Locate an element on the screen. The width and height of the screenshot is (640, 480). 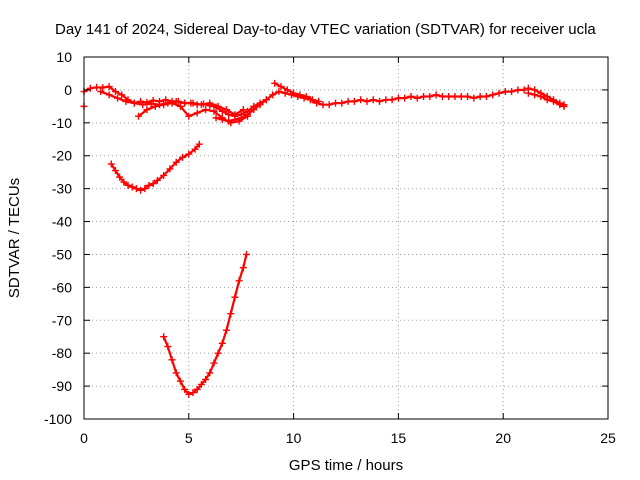
y-tick-label: -90 is located at coordinates (62, 386).